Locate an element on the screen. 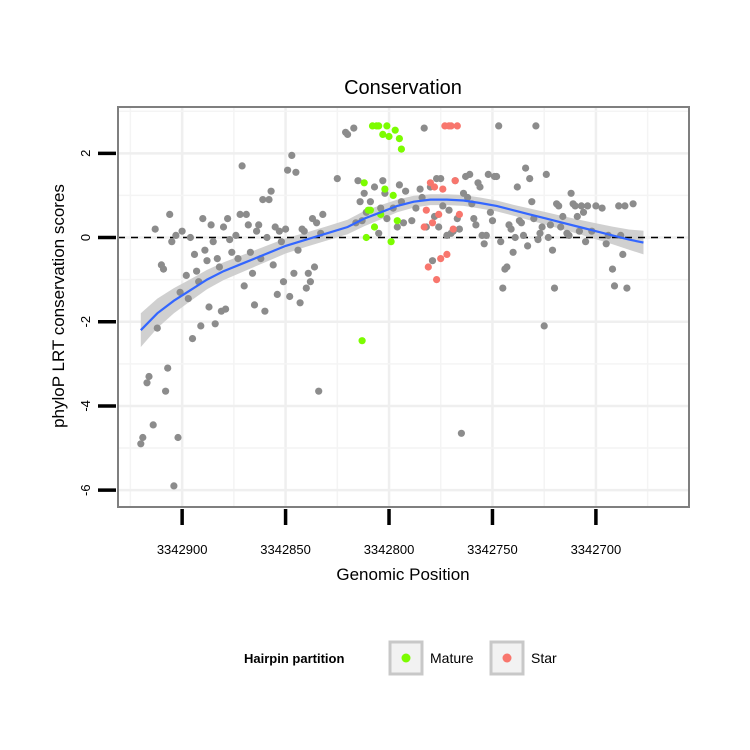 This screenshot has height=750, width=750. confidence-ribbon-layer is located at coordinates (392, 270).